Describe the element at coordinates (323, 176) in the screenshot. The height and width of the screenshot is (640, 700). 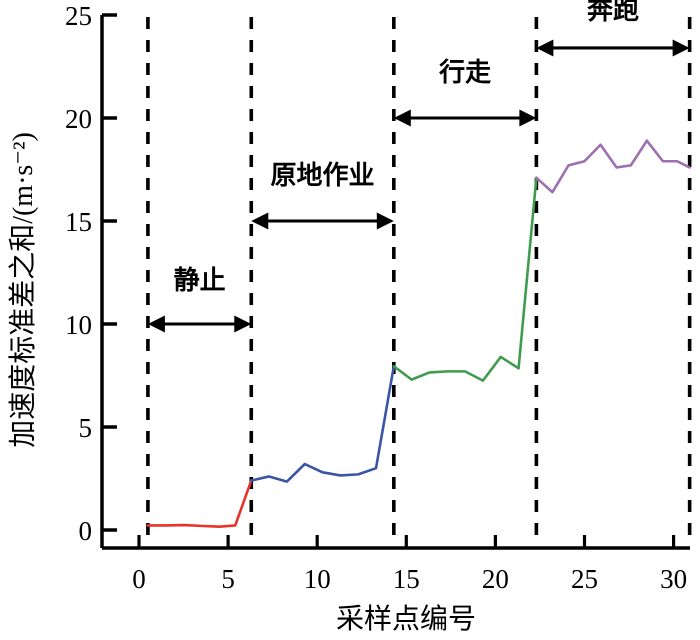
I see `phase-annotation-label: 原地作业` at that location.